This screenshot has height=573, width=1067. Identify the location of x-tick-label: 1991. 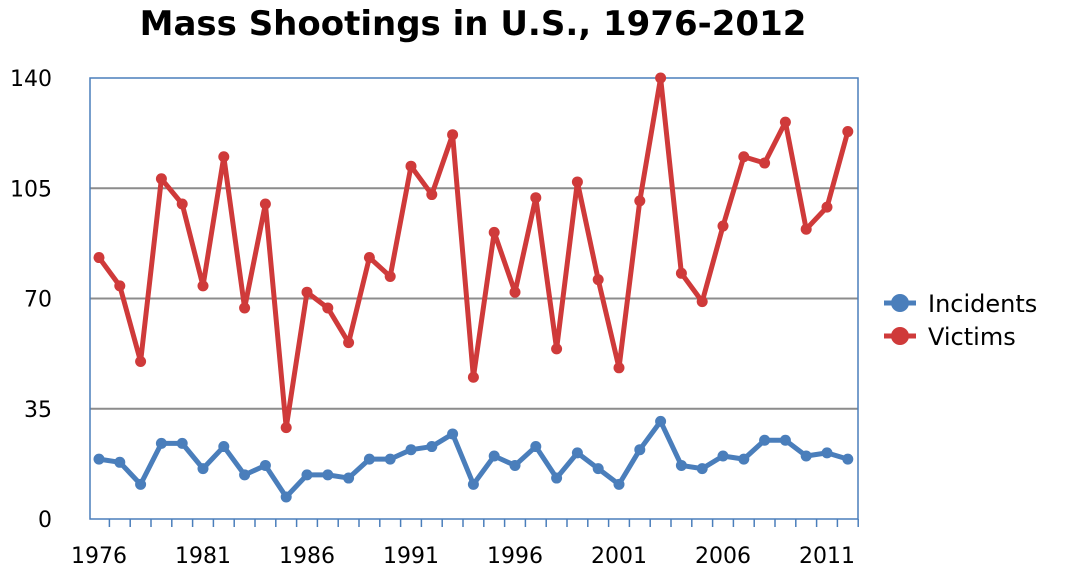
(411, 556).